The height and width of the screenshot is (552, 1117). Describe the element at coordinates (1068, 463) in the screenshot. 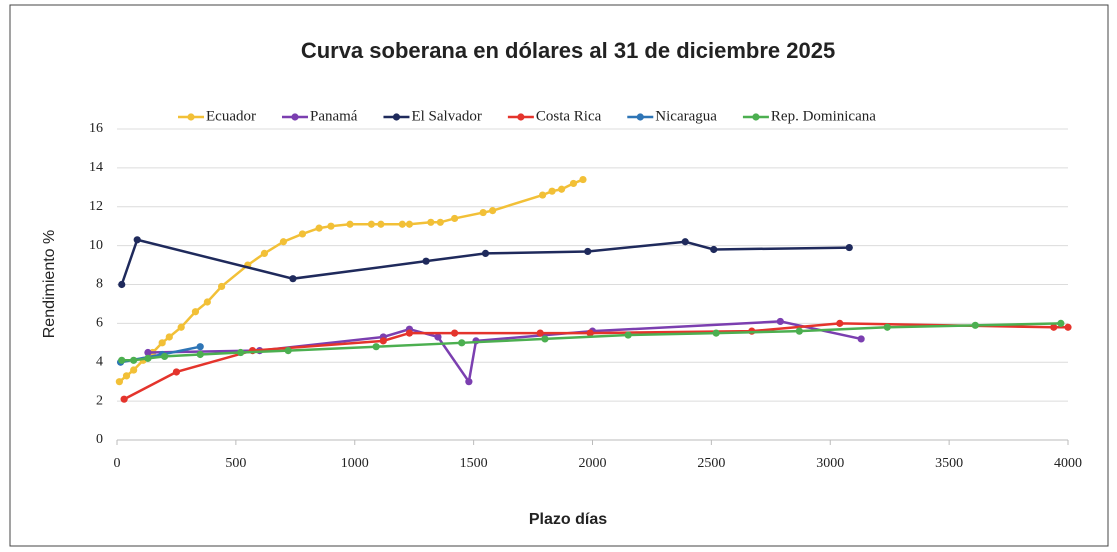

I see `x-tick-label: 4000` at that location.